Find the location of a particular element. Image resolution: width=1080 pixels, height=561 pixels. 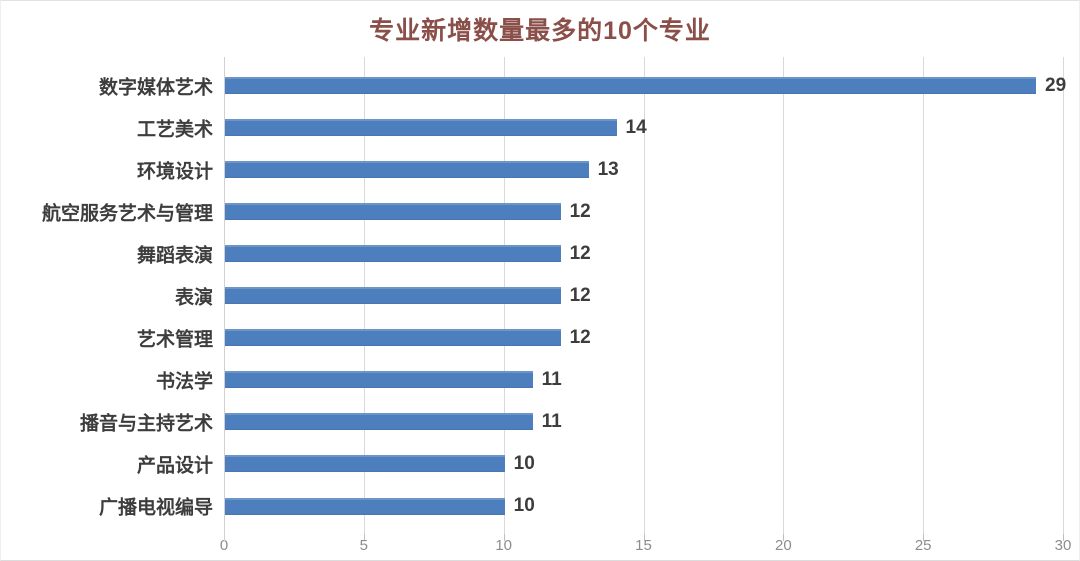

x-tick-label-5: 5 is located at coordinates (363, 545).